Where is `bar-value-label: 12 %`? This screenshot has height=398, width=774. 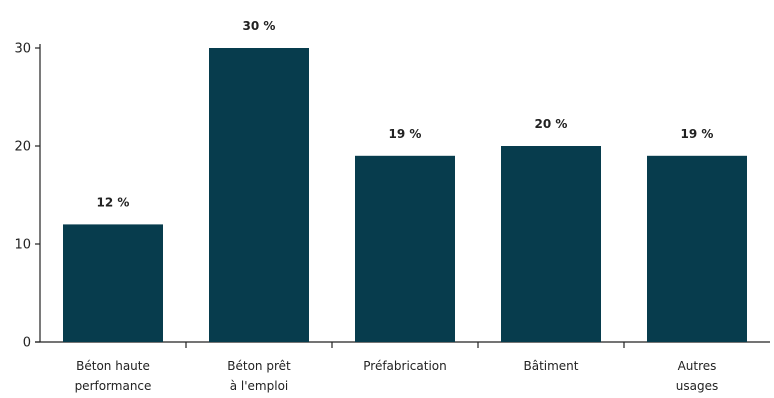 bar-value-label: 12 % is located at coordinates (113, 202).